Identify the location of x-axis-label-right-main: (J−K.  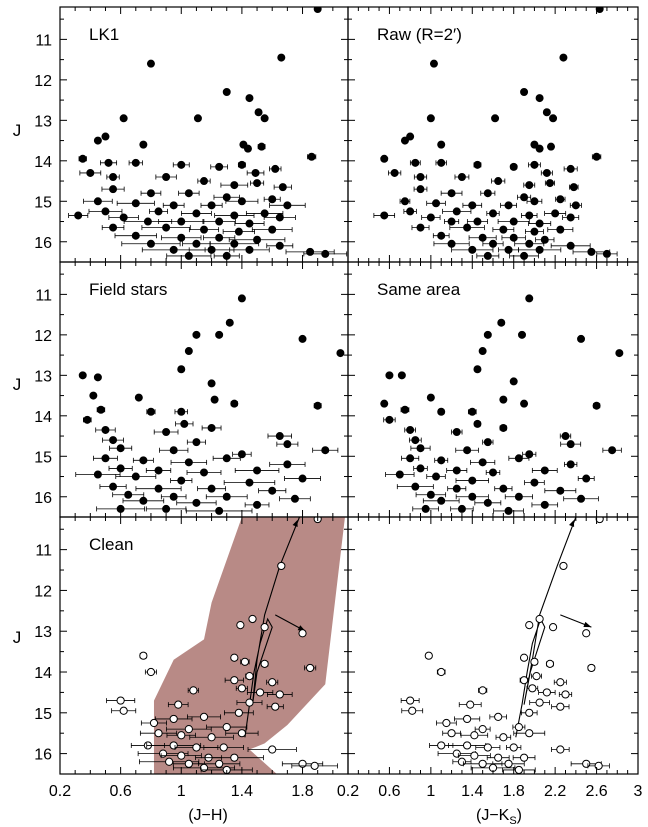
(493, 815).